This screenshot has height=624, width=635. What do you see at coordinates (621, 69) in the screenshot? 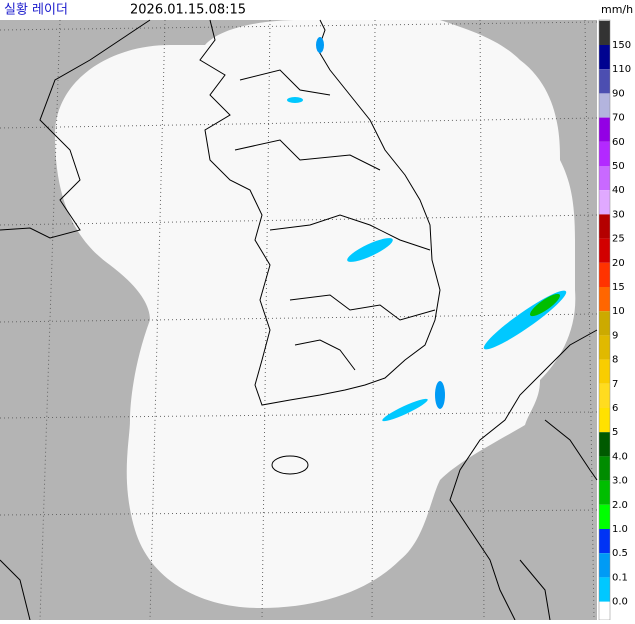
I see `legend-label: 110` at bounding box center [621, 69].